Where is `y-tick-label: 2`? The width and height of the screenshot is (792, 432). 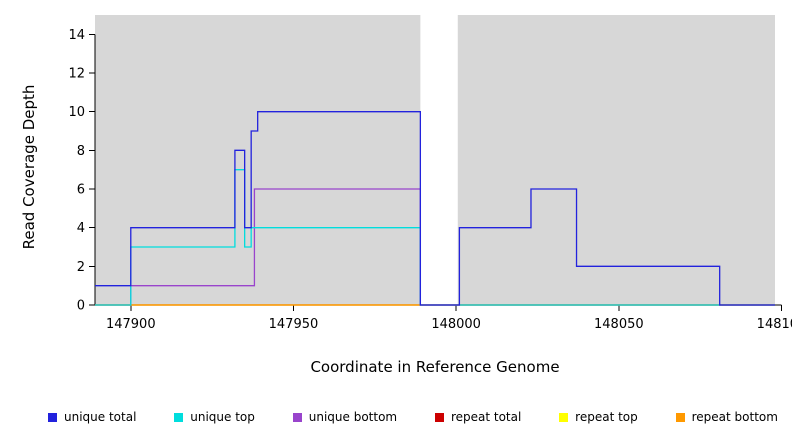 y-tick-label: 2 is located at coordinates (81, 267).